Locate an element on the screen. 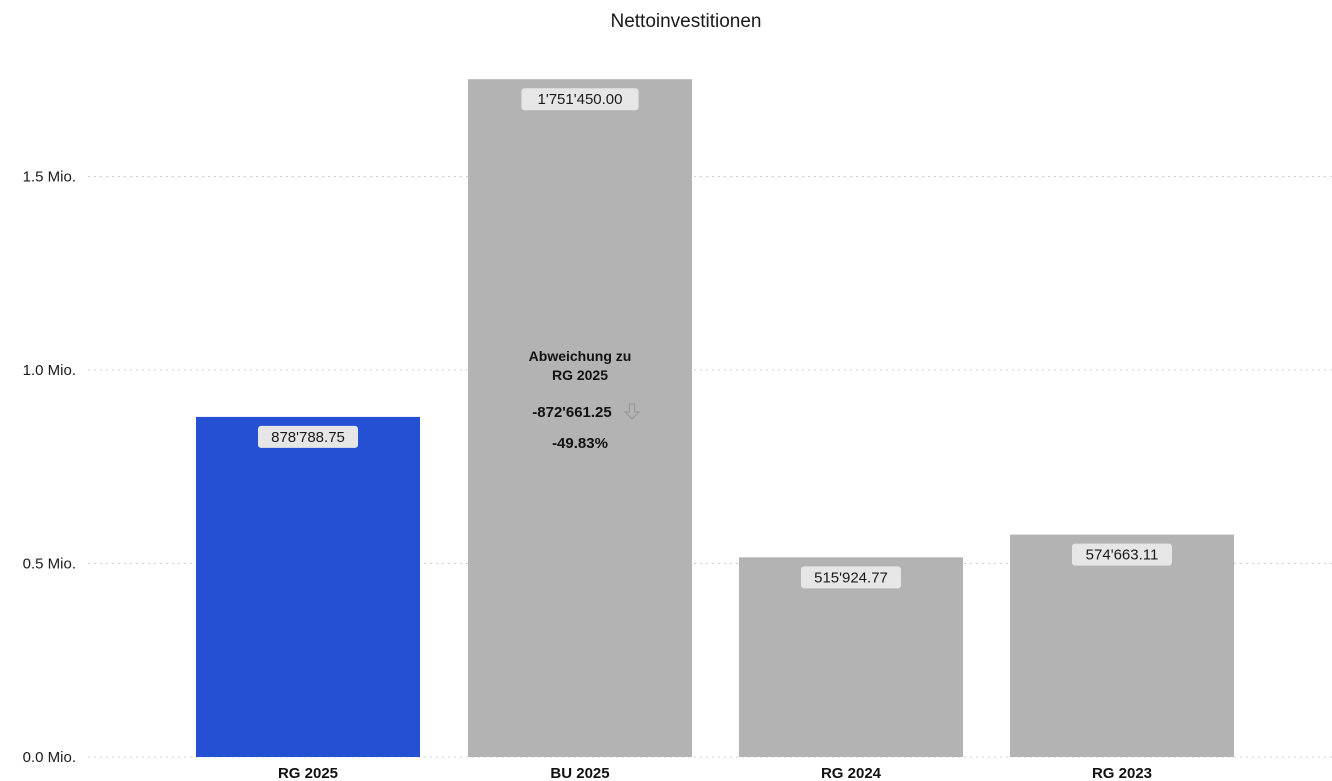 The image size is (1332, 781). value-label: 574'663.11 is located at coordinates (1122, 555).